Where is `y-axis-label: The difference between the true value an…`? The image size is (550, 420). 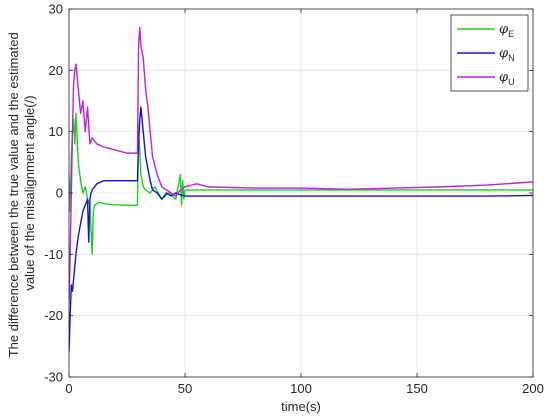
y-axis-label: The difference between the true value an… is located at coordinates (21, 193).